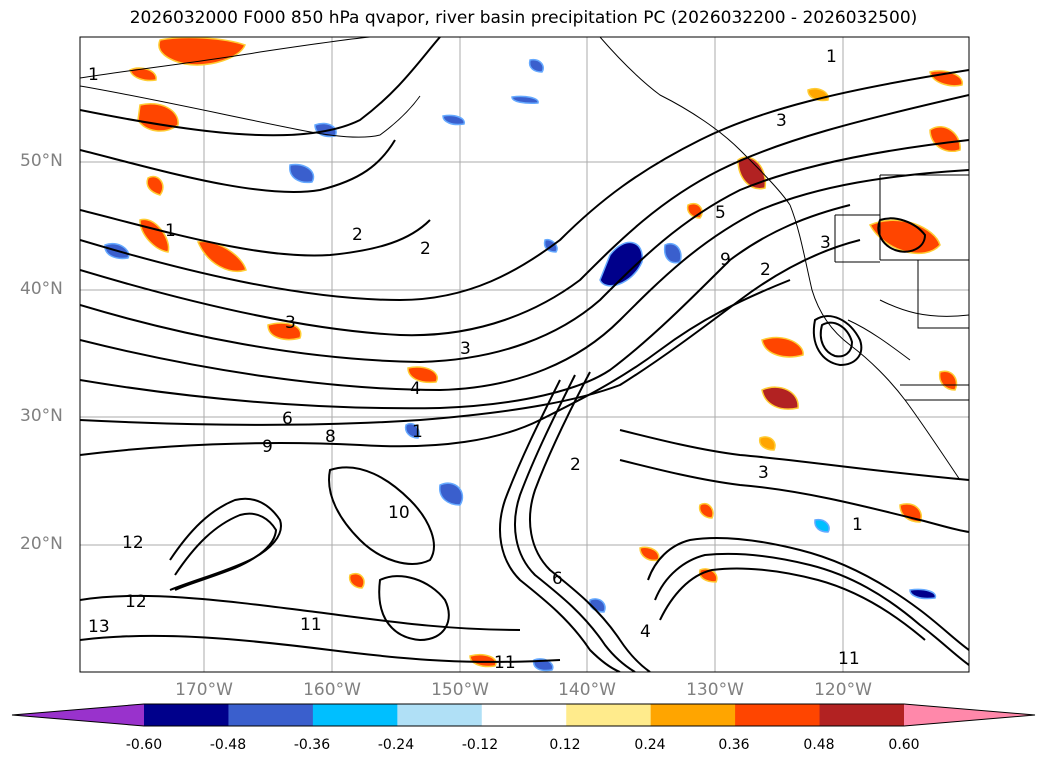  Describe the element at coordinates (204, 690) in the screenshot. I see `lon-label: 170°W` at that location.